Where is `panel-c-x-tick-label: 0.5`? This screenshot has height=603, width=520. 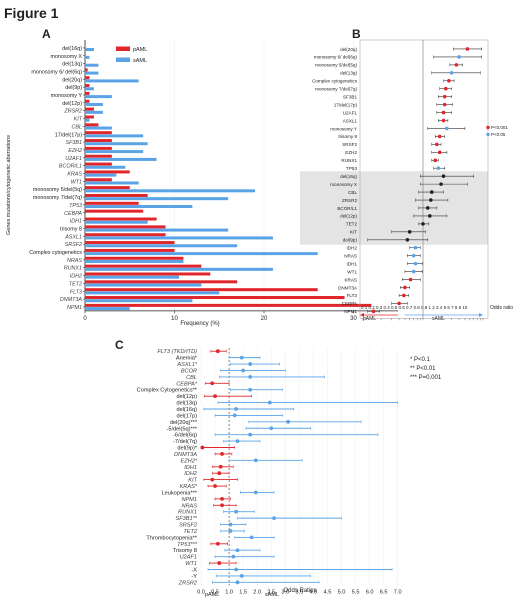 panel-c-x-tick-label: 0.5 is located at coordinates (215, 593).